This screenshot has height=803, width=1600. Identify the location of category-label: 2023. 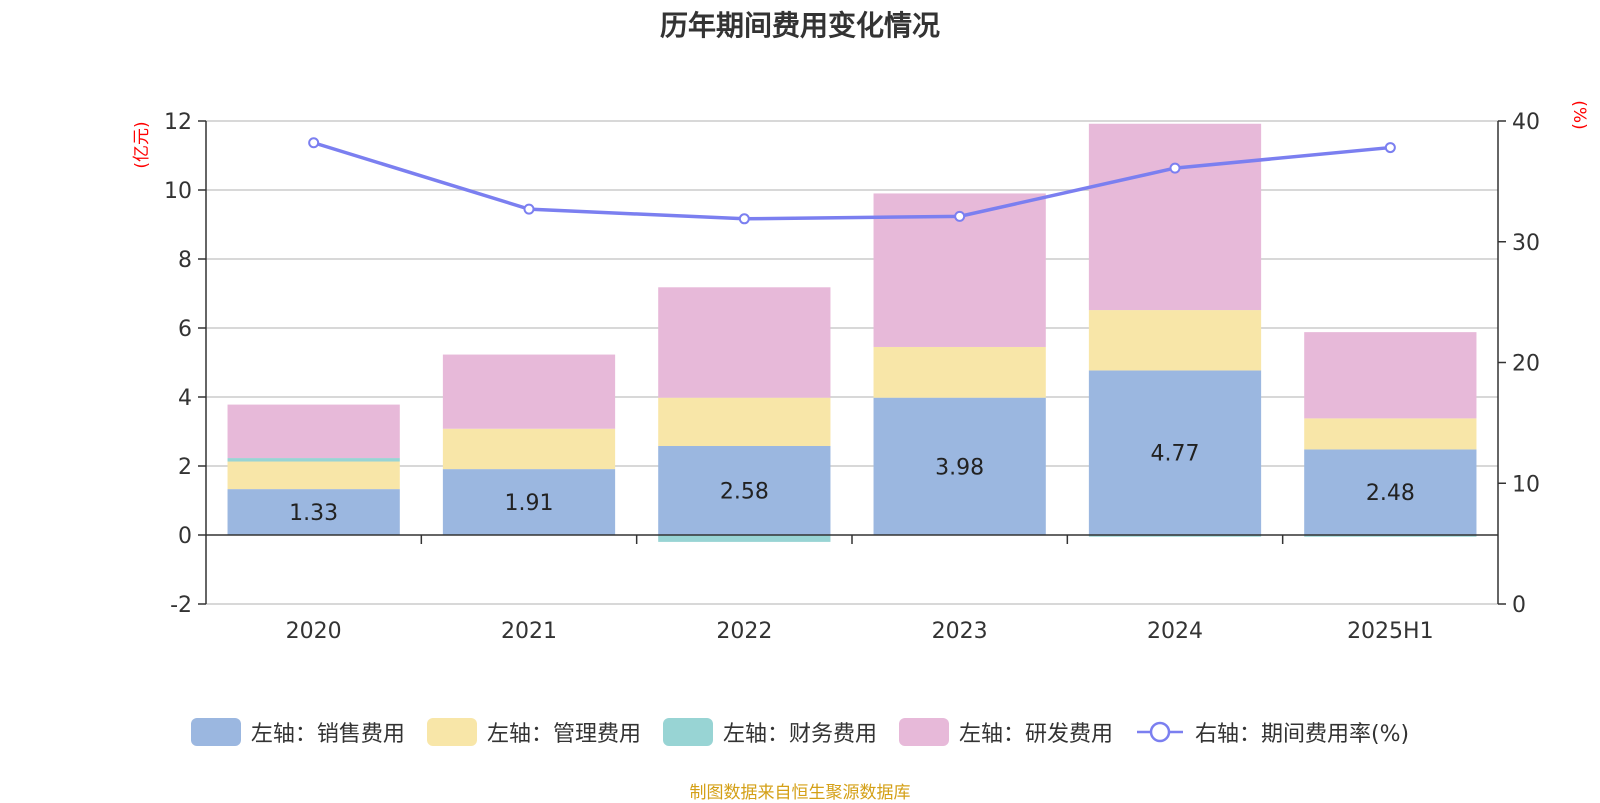
(960, 631).